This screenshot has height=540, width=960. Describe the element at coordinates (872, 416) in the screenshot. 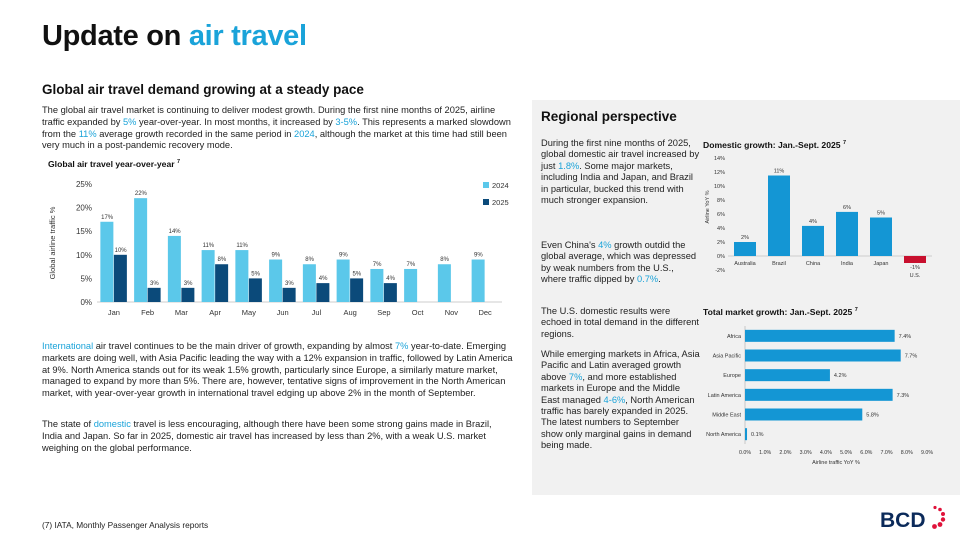

I see `data-label: 5.8%` at that location.